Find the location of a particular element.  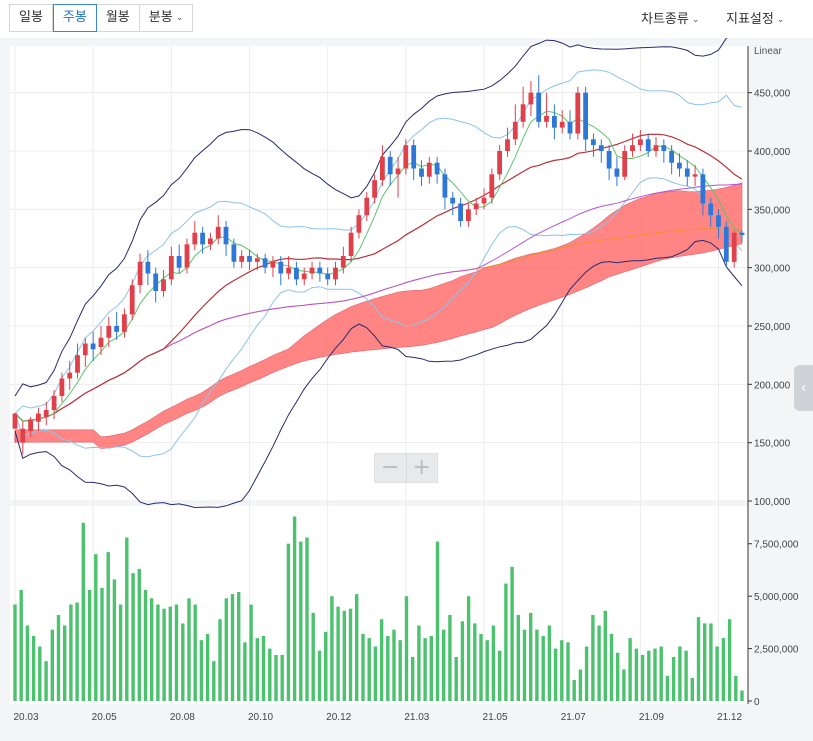

zoom-out-button: − is located at coordinates (391, 468).